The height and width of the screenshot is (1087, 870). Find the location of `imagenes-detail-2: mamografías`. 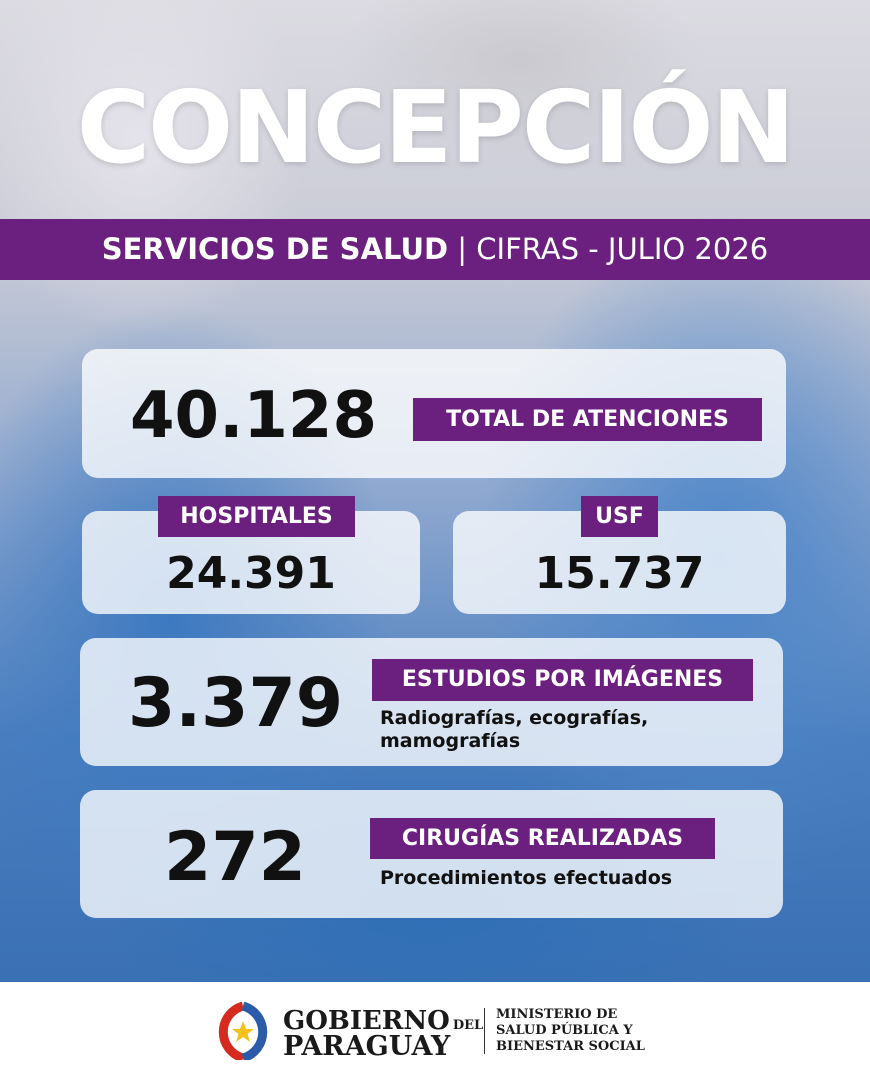

imagenes-detail-2: mamografías is located at coordinates (450, 741).